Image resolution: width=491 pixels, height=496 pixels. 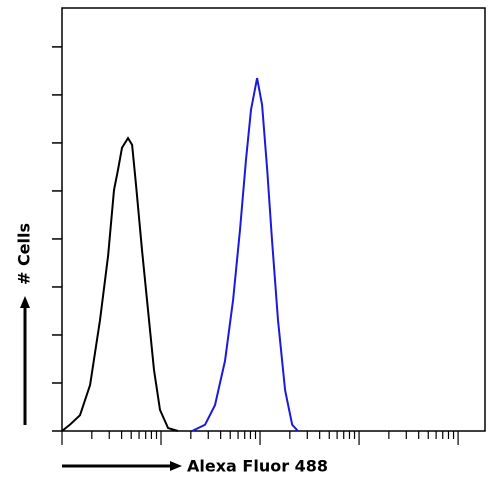 What do you see at coordinates (25, 302) in the screenshot?
I see `y-arrowhead` at bounding box center [25, 302].